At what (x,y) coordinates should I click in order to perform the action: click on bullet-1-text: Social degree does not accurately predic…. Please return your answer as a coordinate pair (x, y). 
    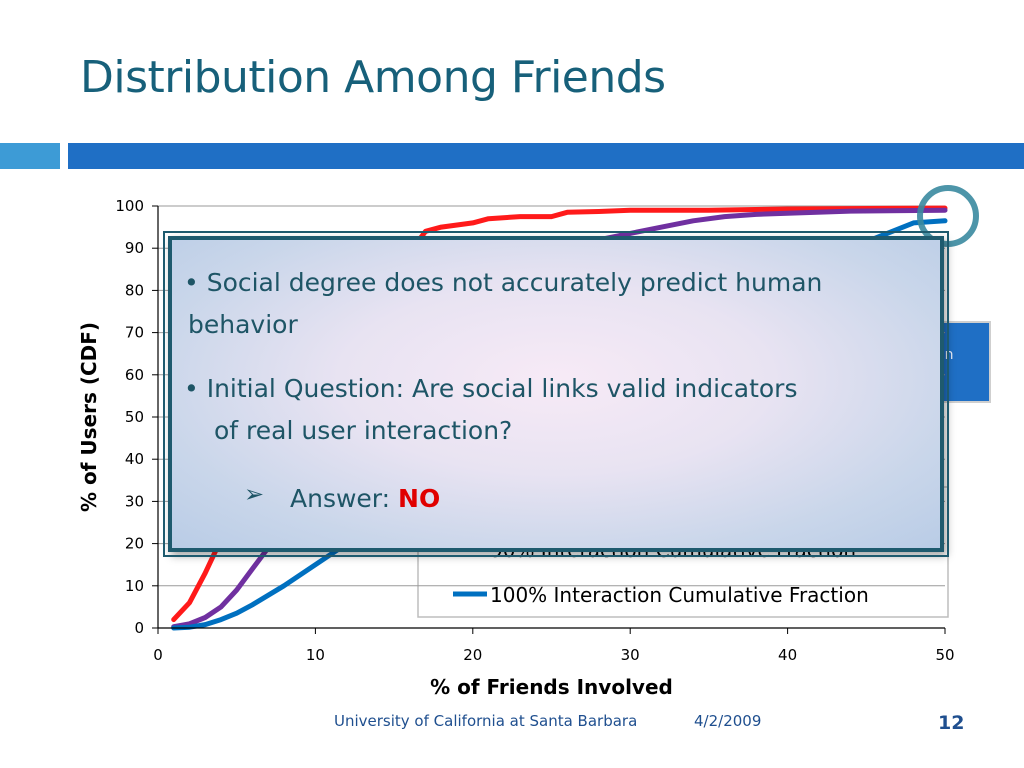
    Looking at the image, I should click on (514, 282).